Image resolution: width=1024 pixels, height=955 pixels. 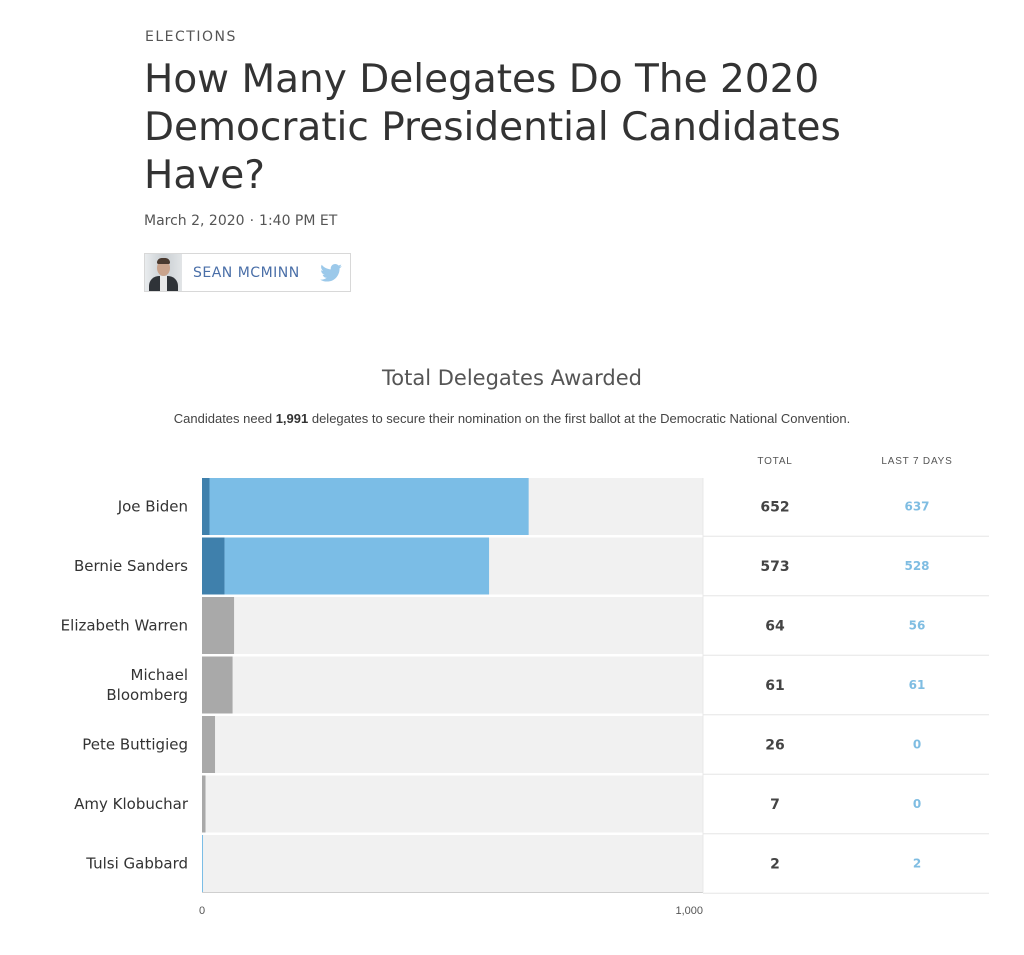 I want to click on last-7-days-value-michael-bloomberg: 61, so click(x=917, y=685).